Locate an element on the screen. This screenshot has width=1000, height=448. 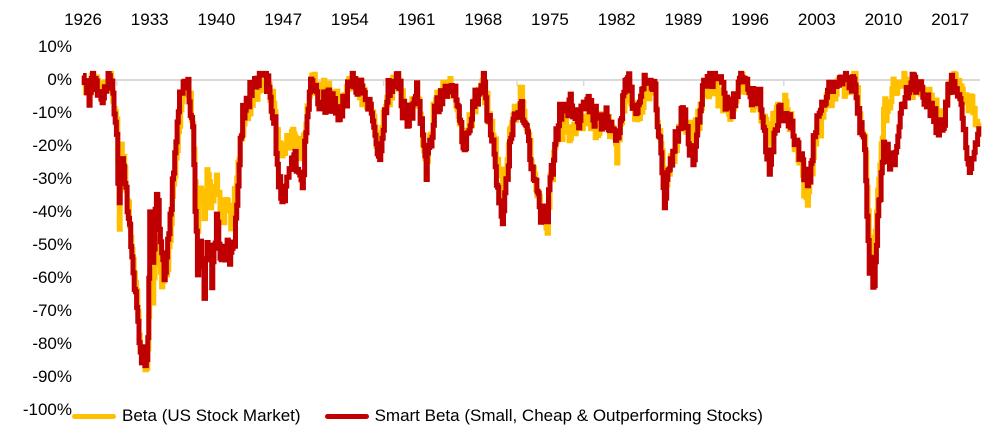
y-tick-label: -80% is located at coordinates (52, 343).